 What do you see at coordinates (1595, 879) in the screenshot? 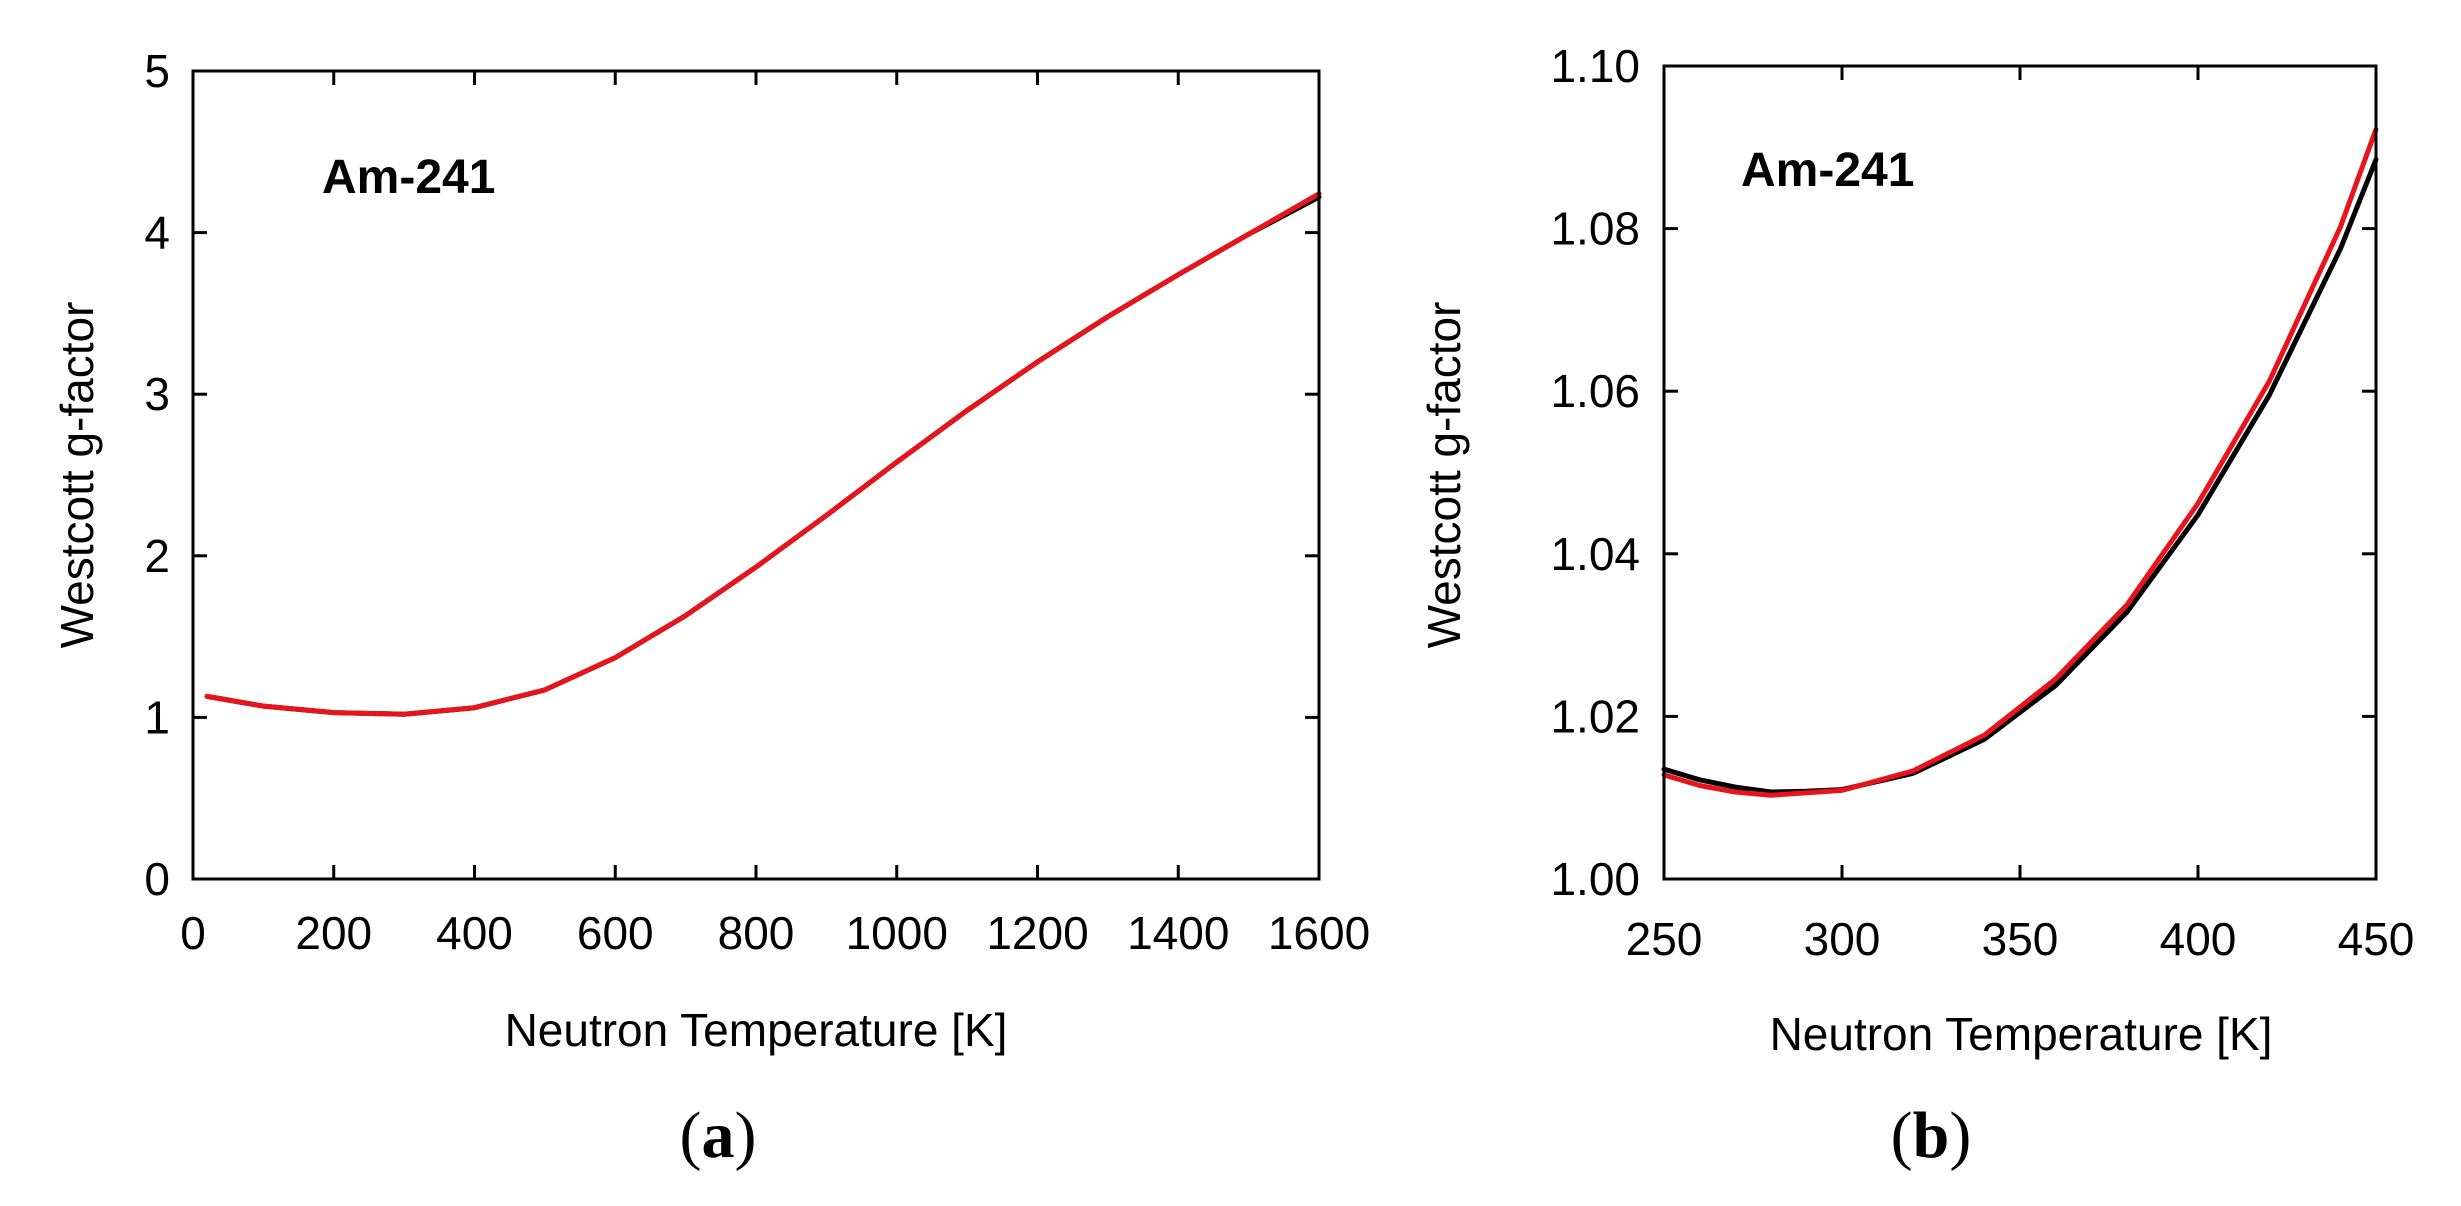
I see `panel-b-y-tick-label: 1.00` at bounding box center [1595, 879].